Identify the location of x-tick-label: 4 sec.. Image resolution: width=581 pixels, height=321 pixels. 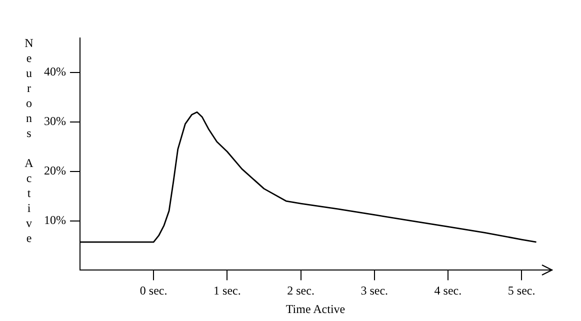
(448, 291).